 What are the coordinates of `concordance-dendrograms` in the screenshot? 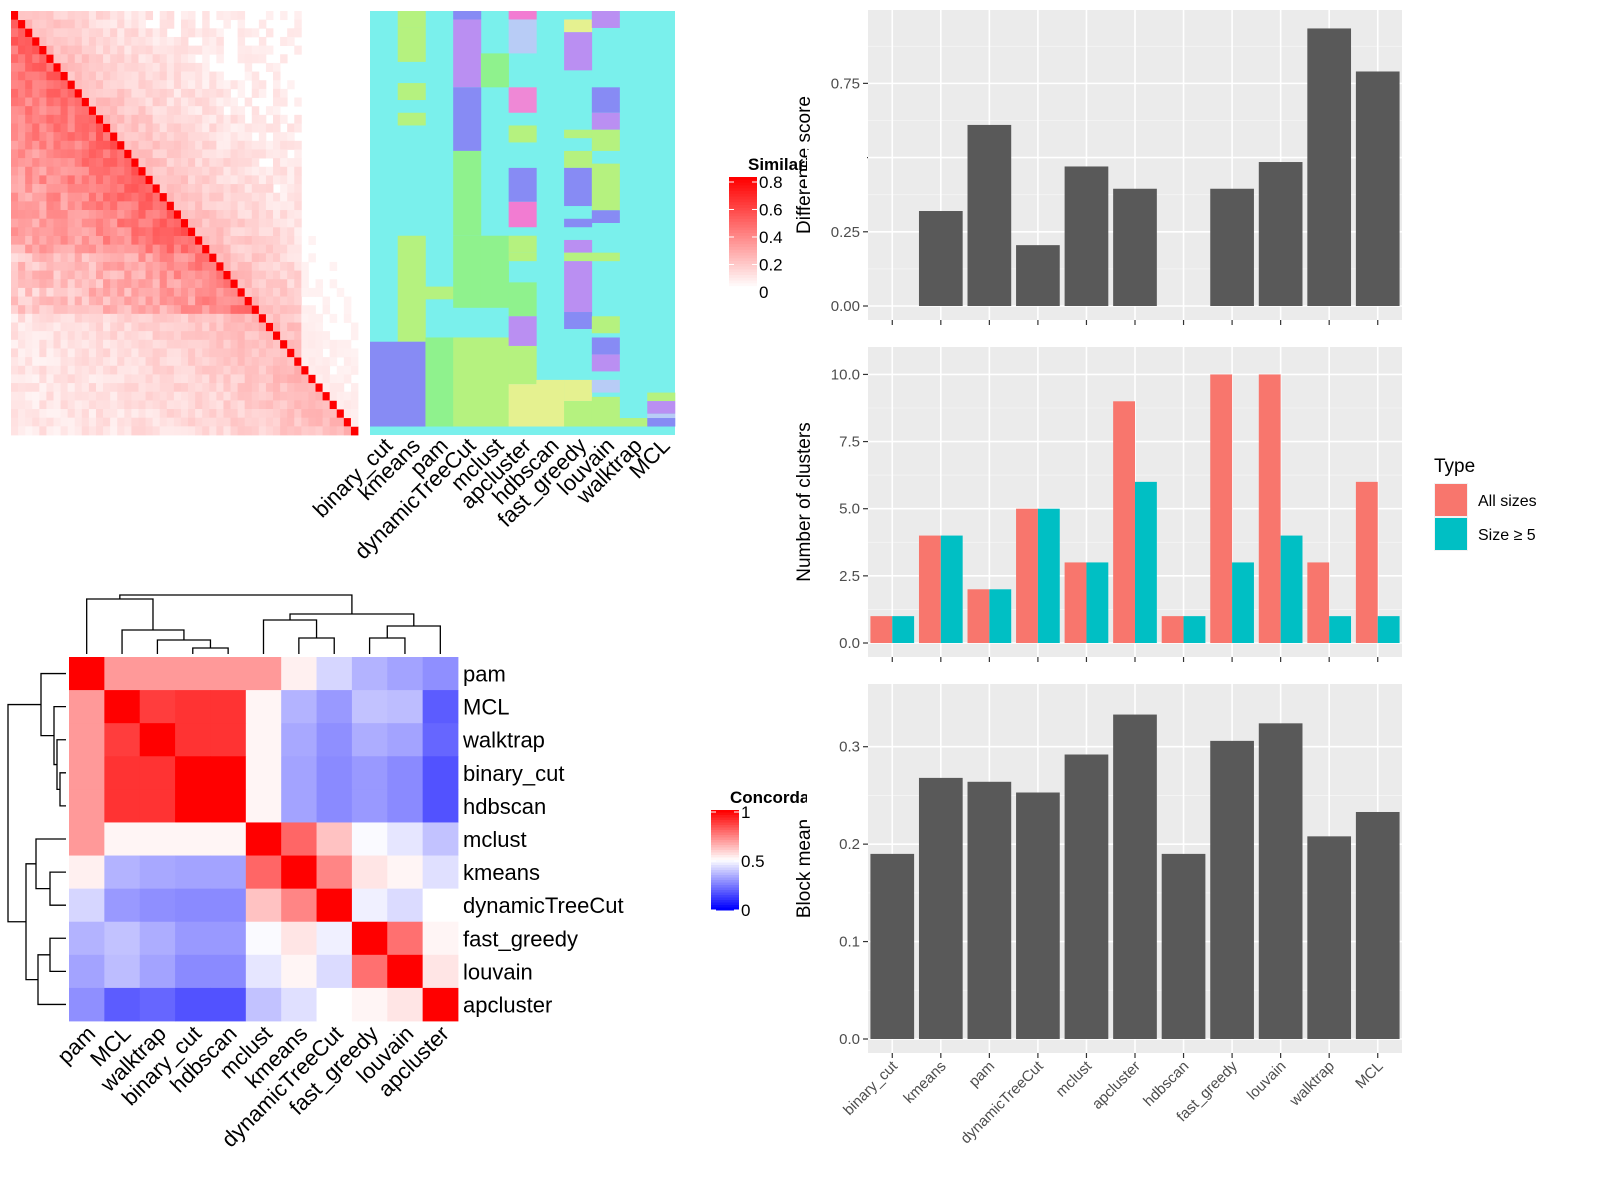 It's located at (224, 800).